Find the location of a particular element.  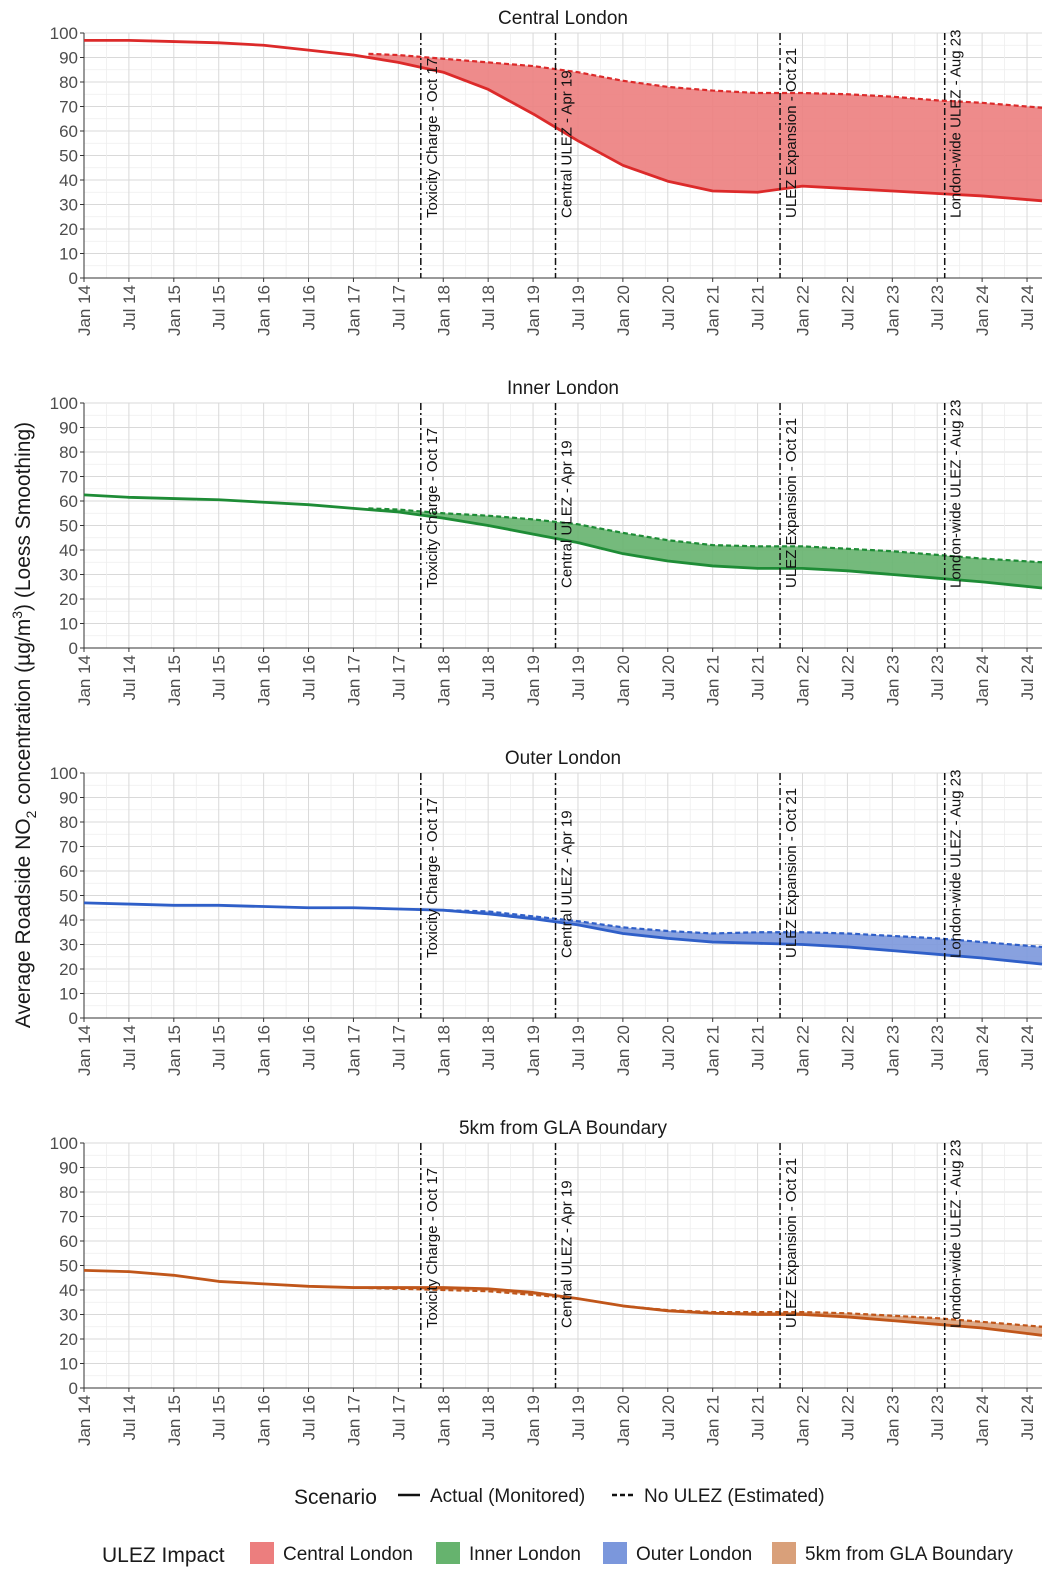

x-tick-label: Jan 18 is located at coordinates (443, 680).